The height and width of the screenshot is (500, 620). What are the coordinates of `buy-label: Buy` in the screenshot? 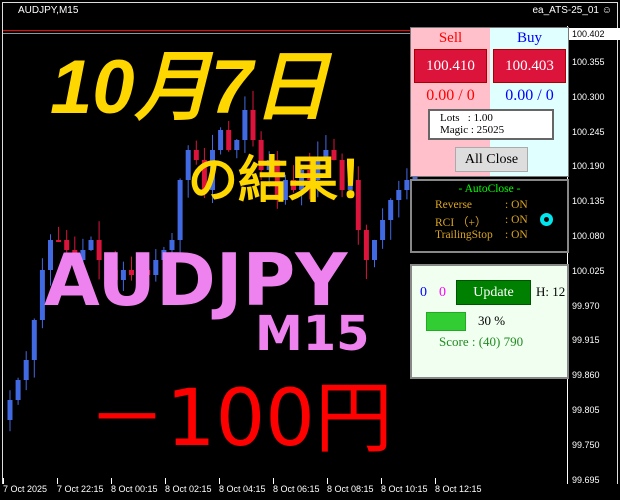 It's located at (529, 38).